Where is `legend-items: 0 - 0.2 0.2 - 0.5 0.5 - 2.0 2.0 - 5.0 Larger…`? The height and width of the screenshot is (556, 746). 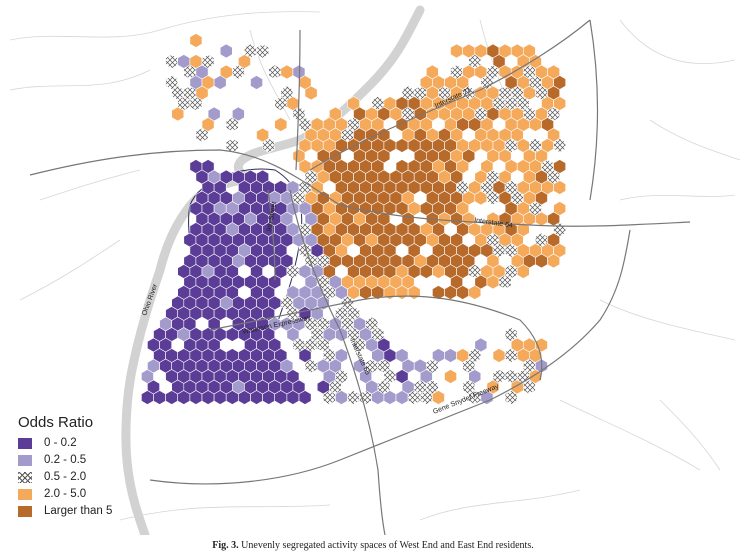
legend-items: 0 - 0.2 0.2 - 0.5 0.5 - 2.0 2.0 - 5.0 Larger… is located at coordinates (88, 477).